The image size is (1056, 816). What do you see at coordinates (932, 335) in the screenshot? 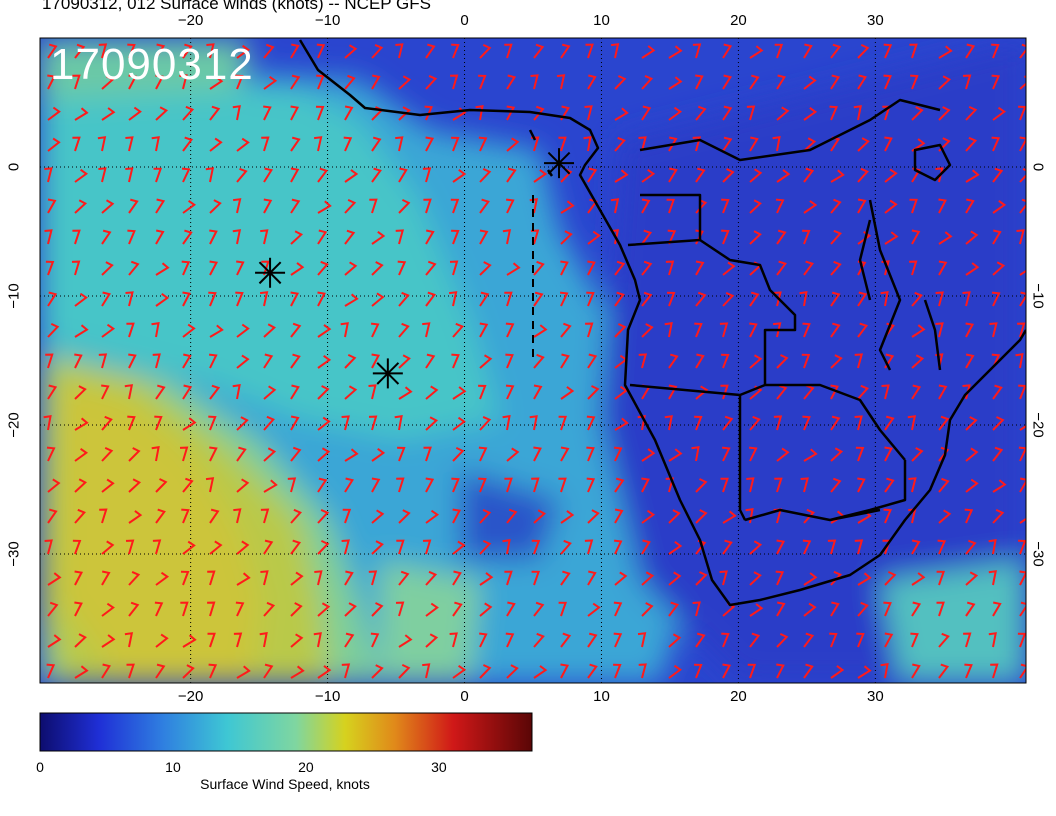
I see `lake-malawi` at bounding box center [932, 335].